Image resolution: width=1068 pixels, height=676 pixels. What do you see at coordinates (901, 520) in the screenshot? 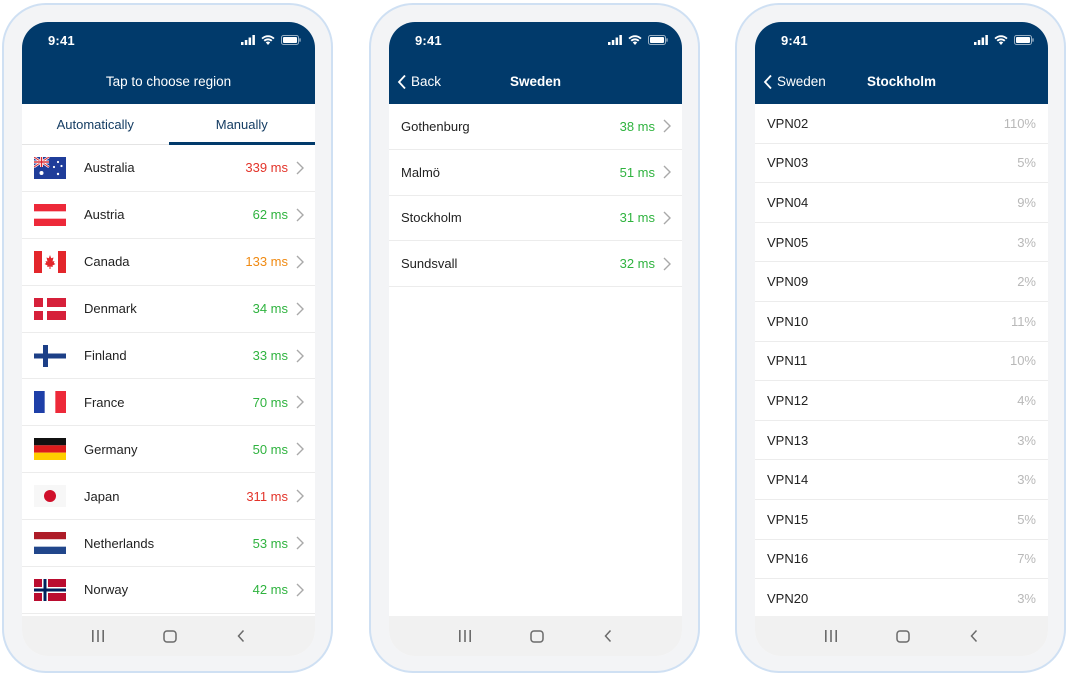
I see `list-item: VPN15 5%` at bounding box center [901, 520].